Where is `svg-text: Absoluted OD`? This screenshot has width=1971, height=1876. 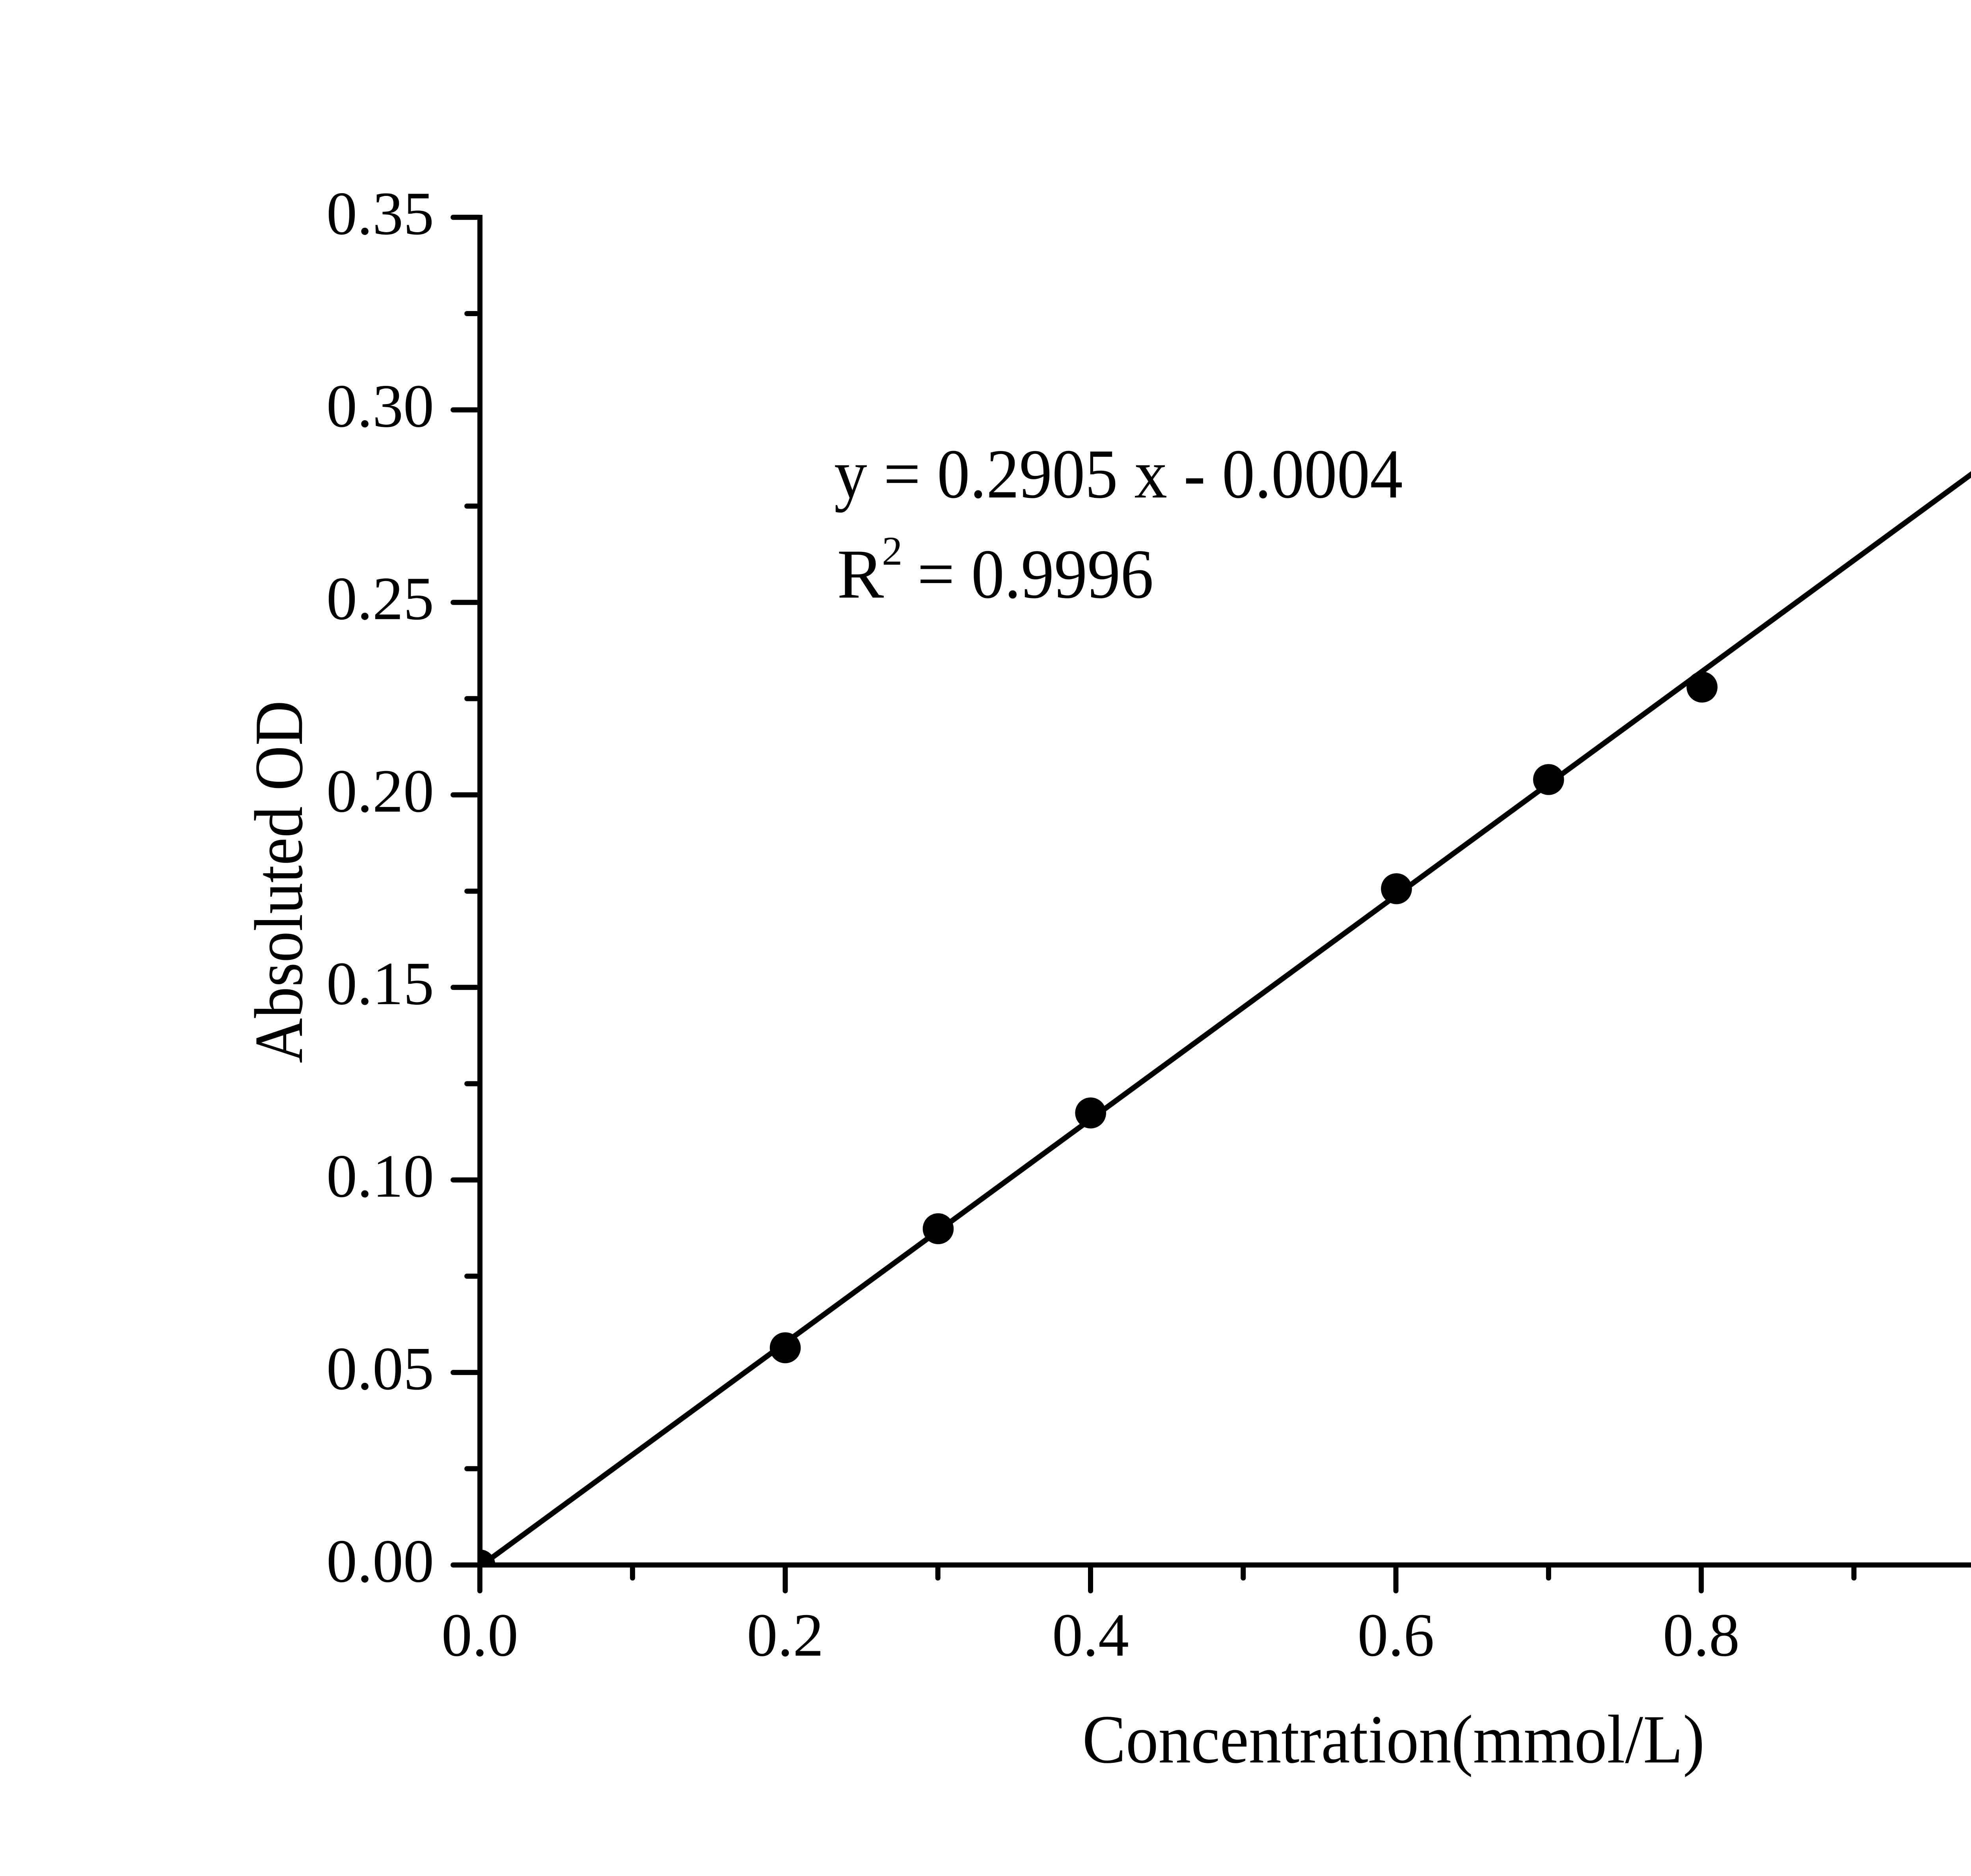
svg-text: Absoluted OD is located at coordinates (278, 881).